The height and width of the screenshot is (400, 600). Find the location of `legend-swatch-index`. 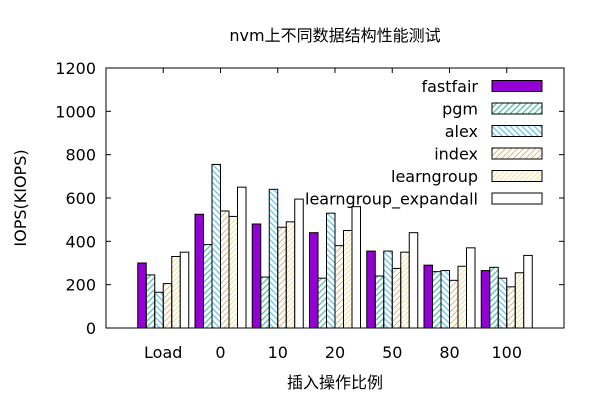

legend-swatch-index is located at coordinates (517, 153).